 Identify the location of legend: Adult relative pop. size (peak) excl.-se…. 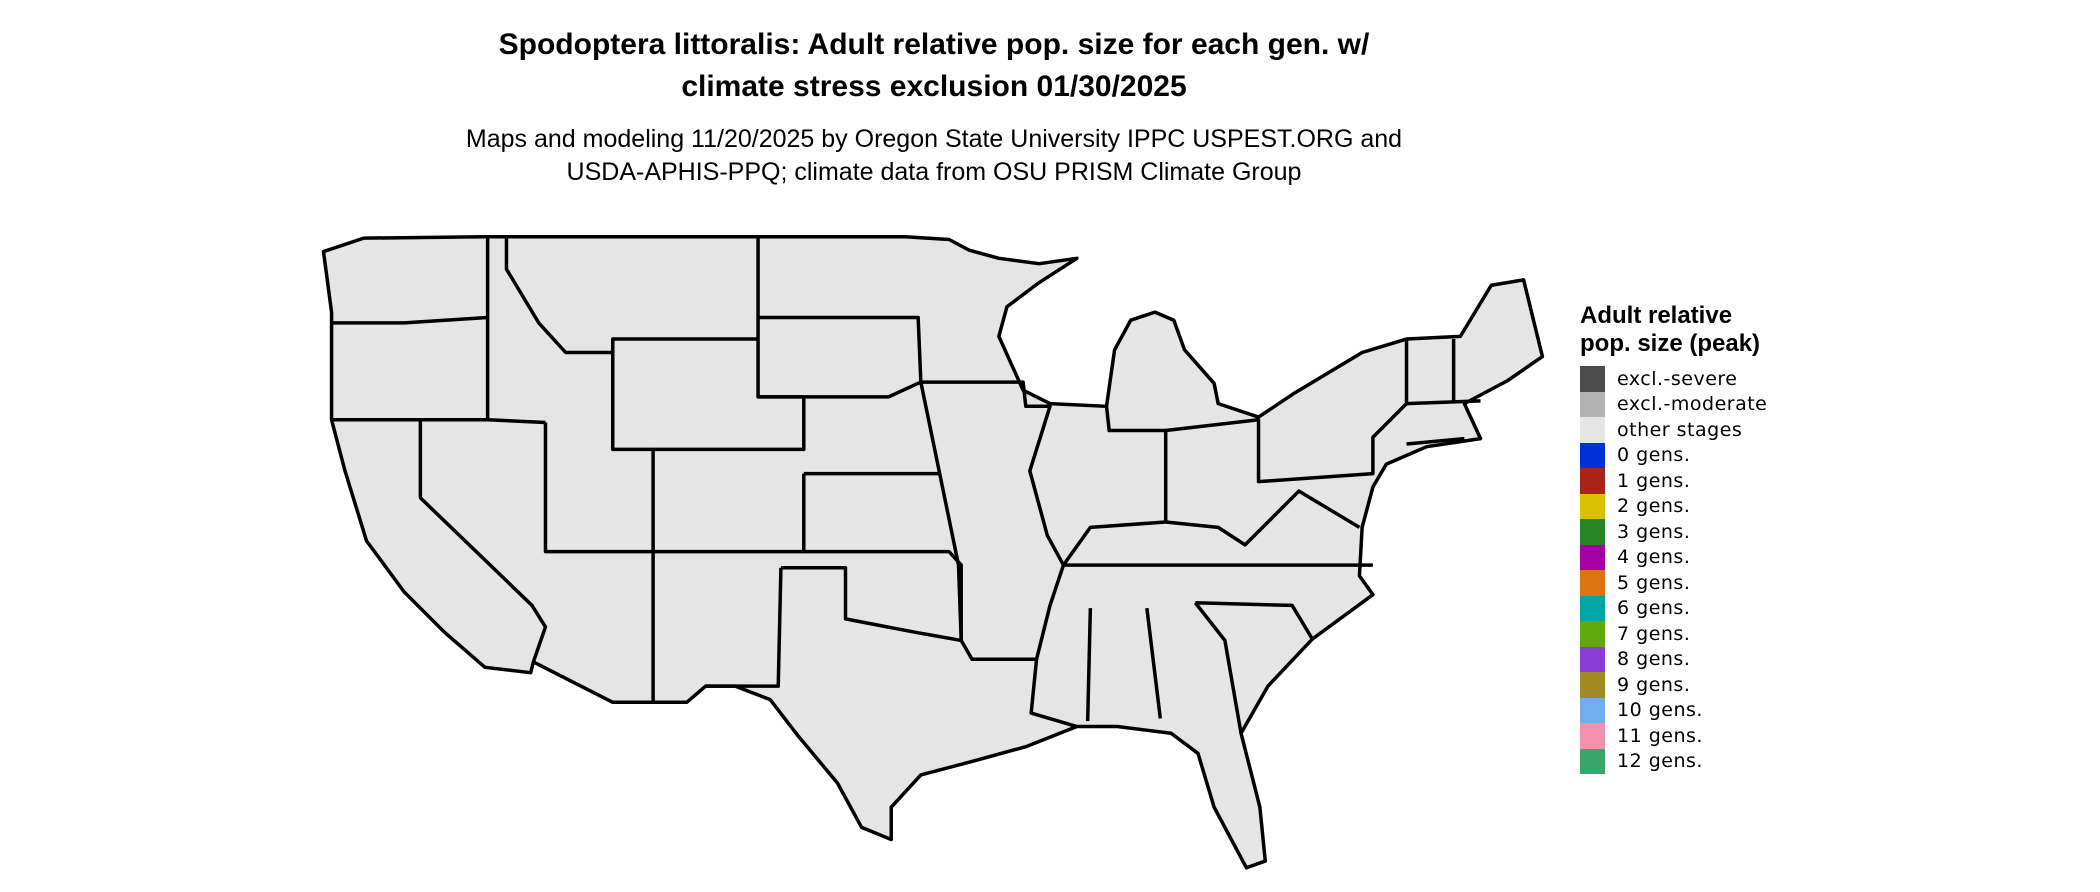
(1680, 538).